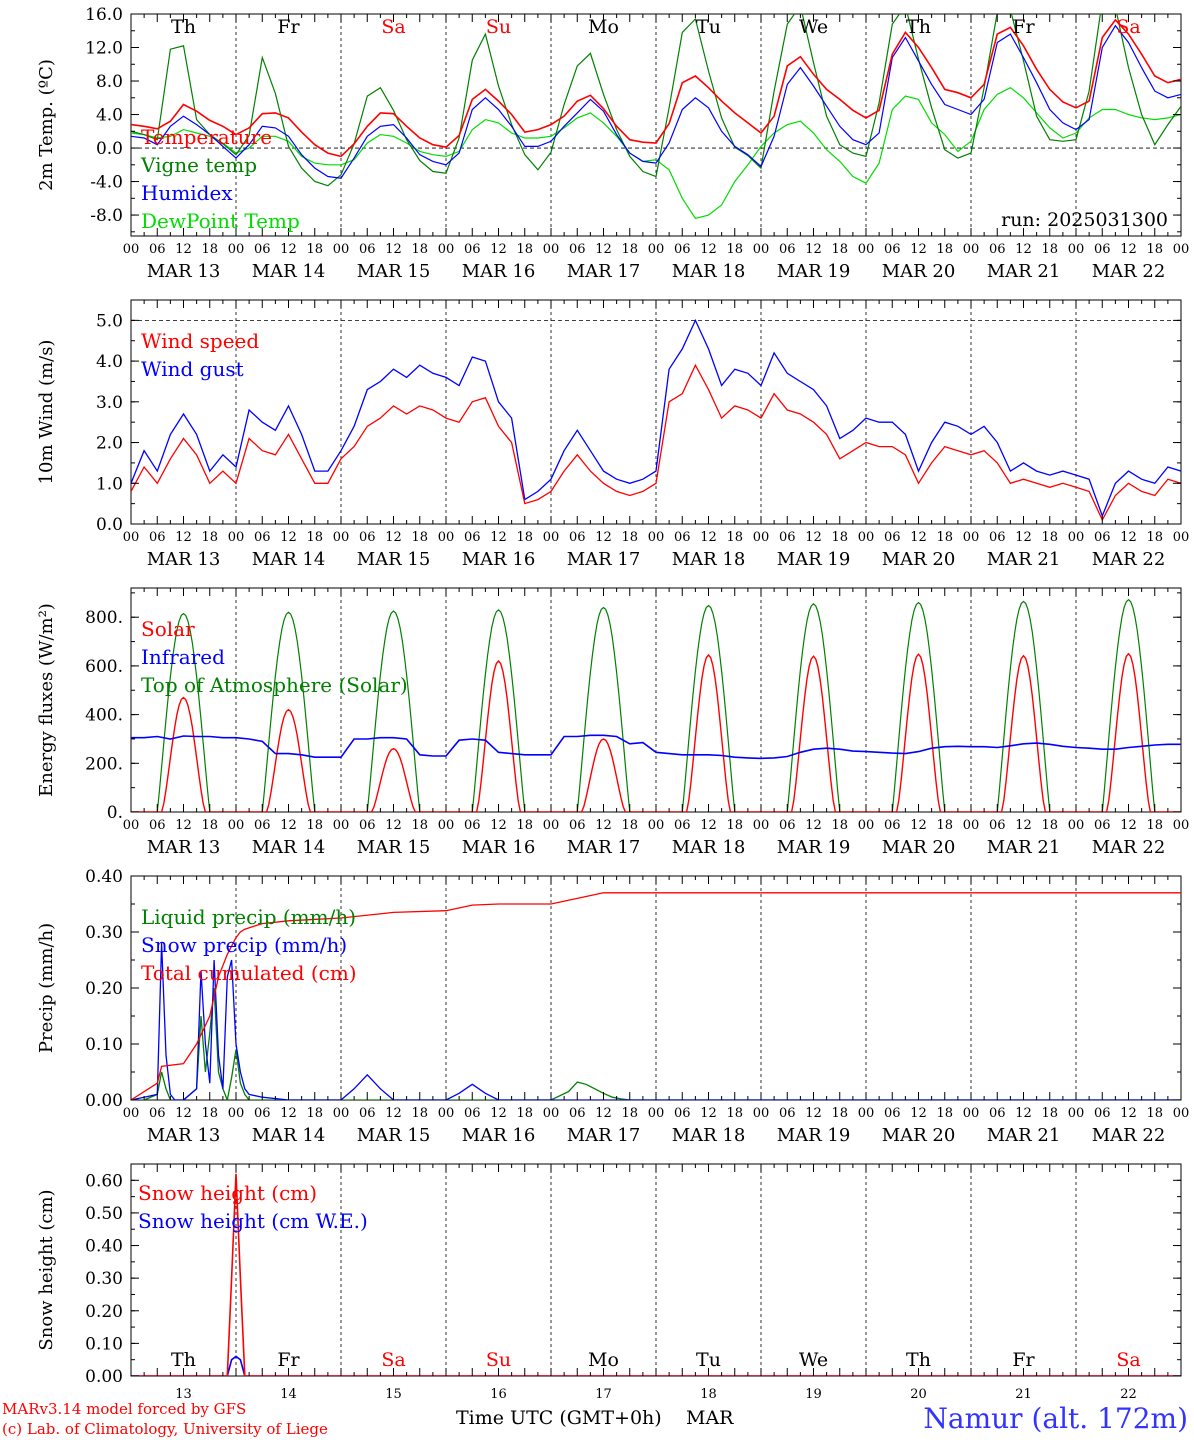 Image resolution: width=1194 pixels, height=1440 pixels. I want to click on legend-entry: DewPoint Temp, so click(220, 221).